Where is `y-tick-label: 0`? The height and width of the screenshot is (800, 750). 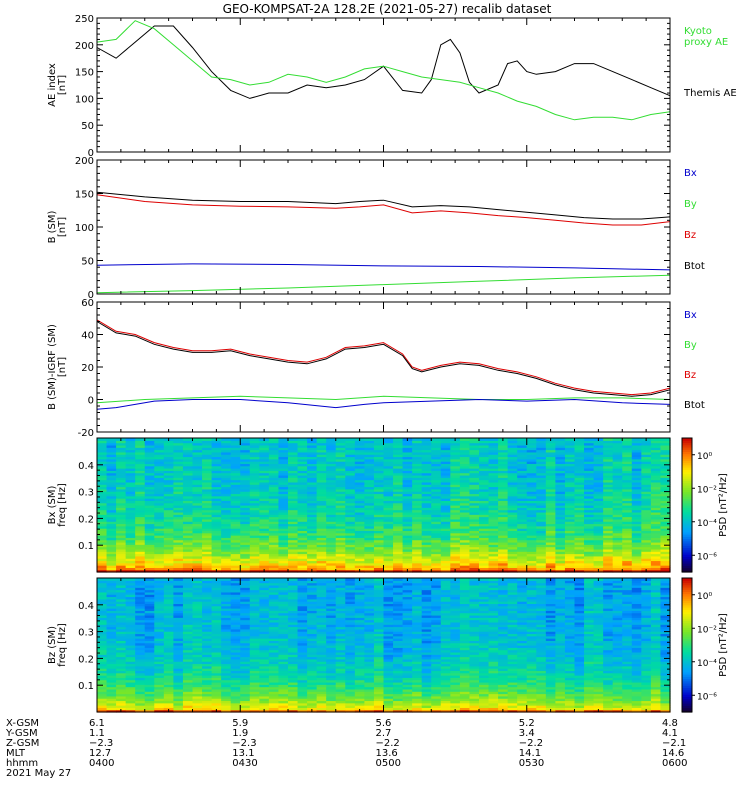 y-tick-label: 0 is located at coordinates (91, 401).